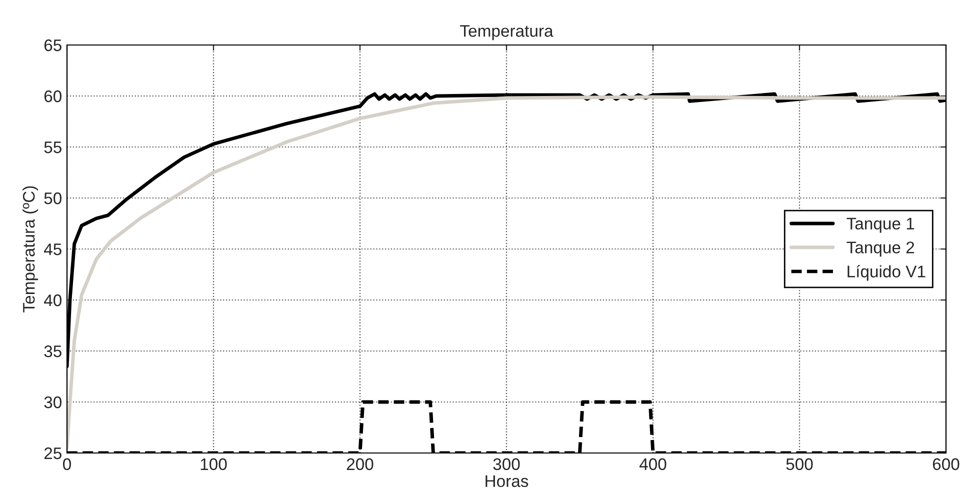 The image size is (966, 503). I want to click on x-tick-label: 300, so click(506, 464).